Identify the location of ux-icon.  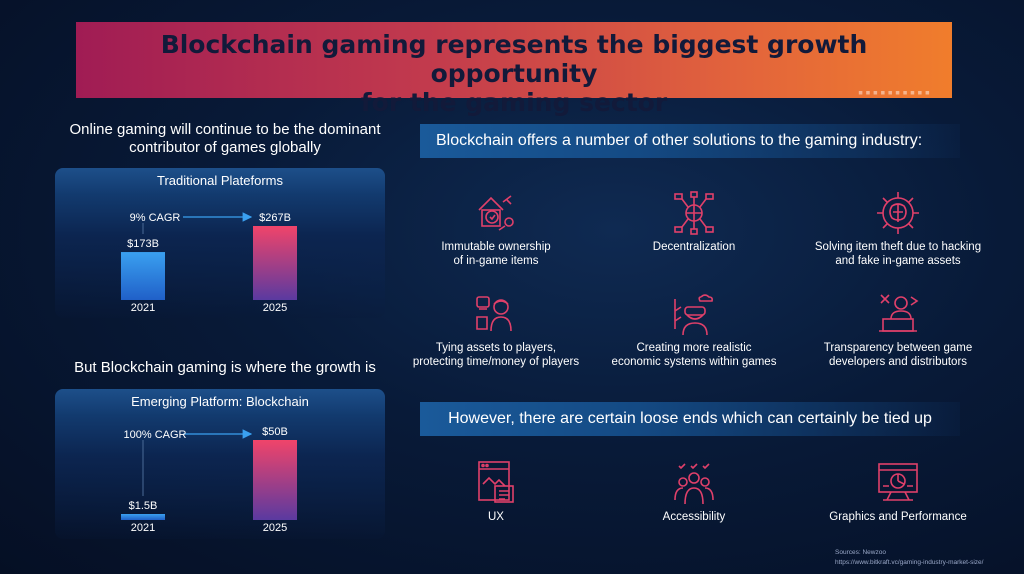
(496, 482).